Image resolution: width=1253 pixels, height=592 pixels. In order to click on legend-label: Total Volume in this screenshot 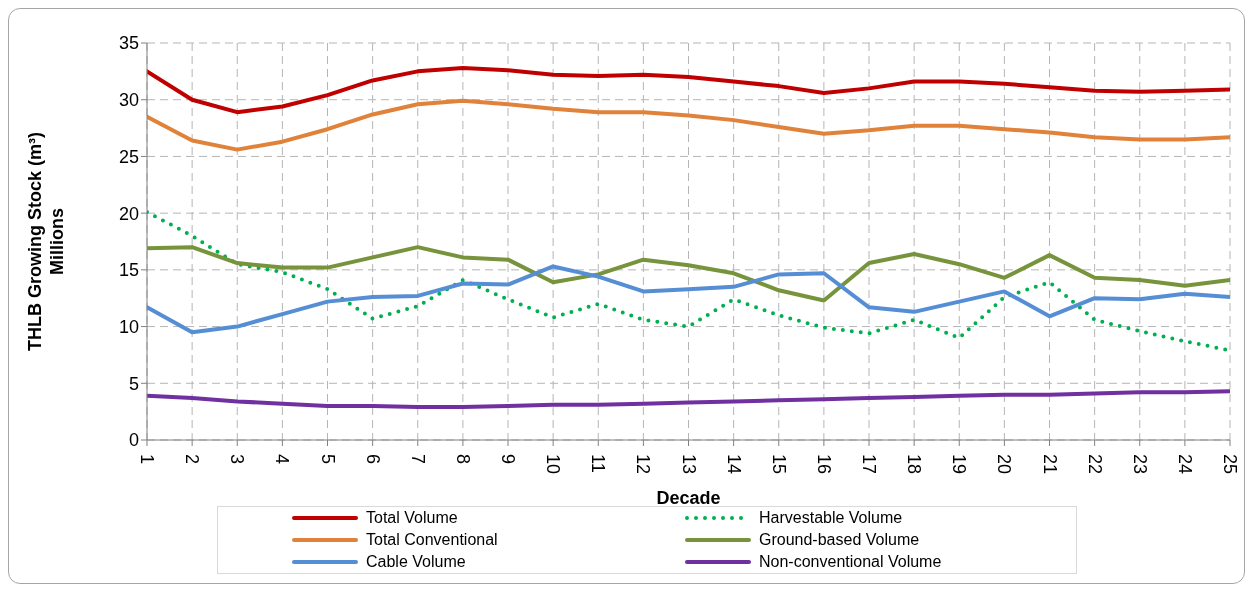, I will do `click(412, 518)`.